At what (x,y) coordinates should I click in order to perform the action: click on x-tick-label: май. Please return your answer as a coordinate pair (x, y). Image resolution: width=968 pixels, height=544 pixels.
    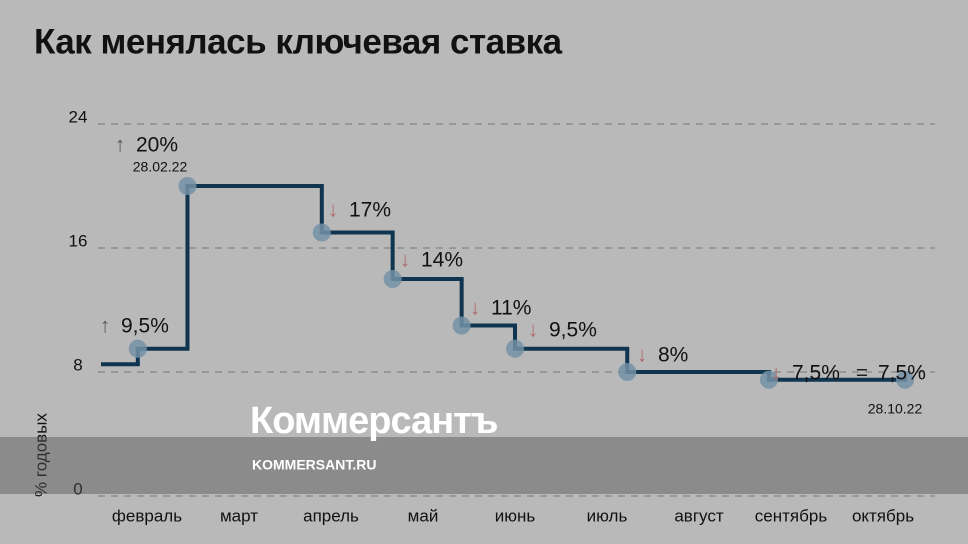
    Looking at the image, I should click on (423, 515).